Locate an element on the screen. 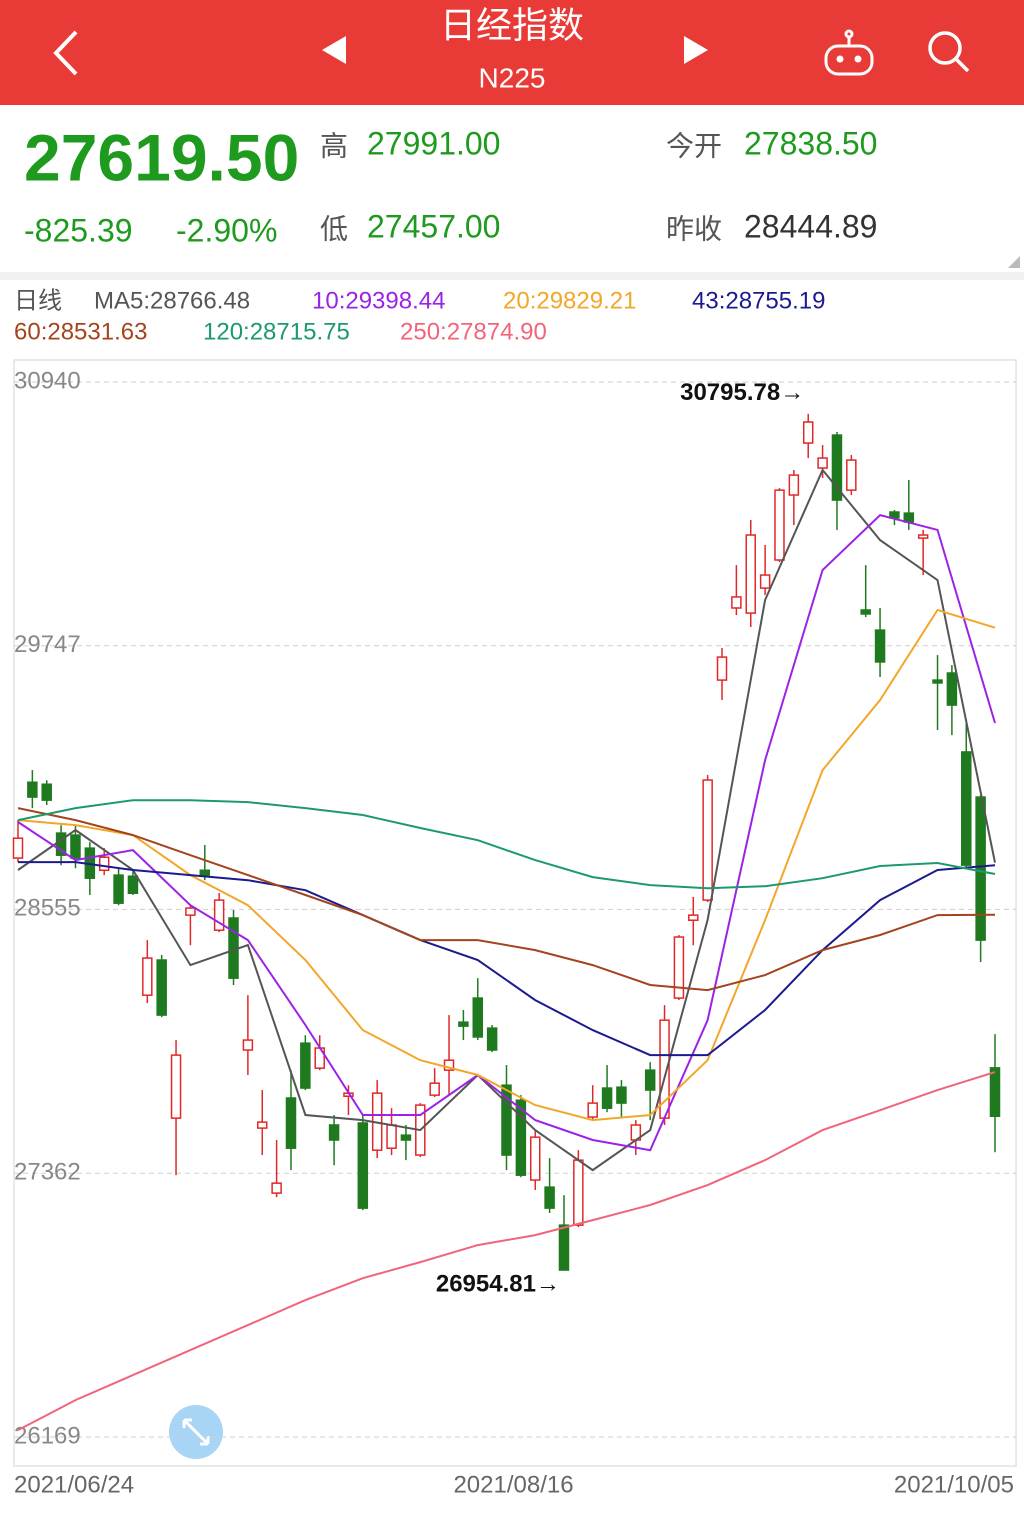 The image size is (1024, 1519). legend-entry: 43:28755.19 is located at coordinates (758, 300).